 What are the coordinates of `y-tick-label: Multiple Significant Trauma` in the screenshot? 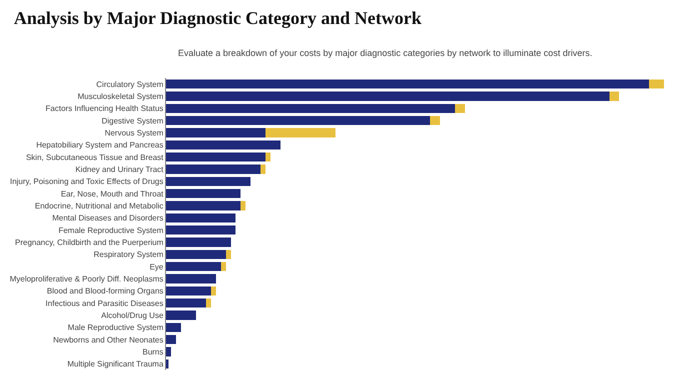 It's located at (115, 364).